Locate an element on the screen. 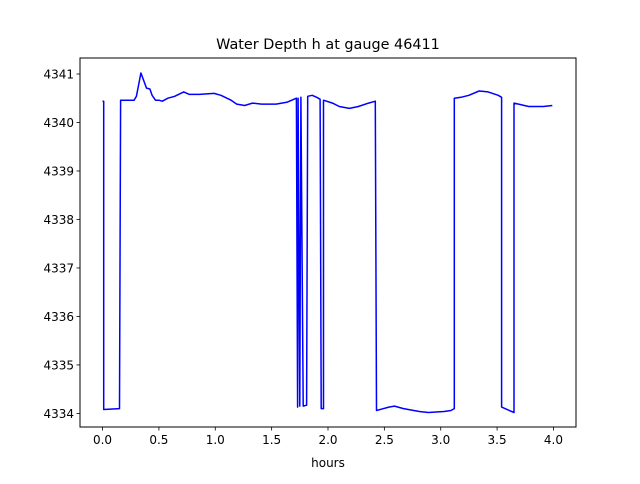 Image resolution: width=640 pixels, height=484 pixels. y-tick-label: 4341 is located at coordinates (58, 75).